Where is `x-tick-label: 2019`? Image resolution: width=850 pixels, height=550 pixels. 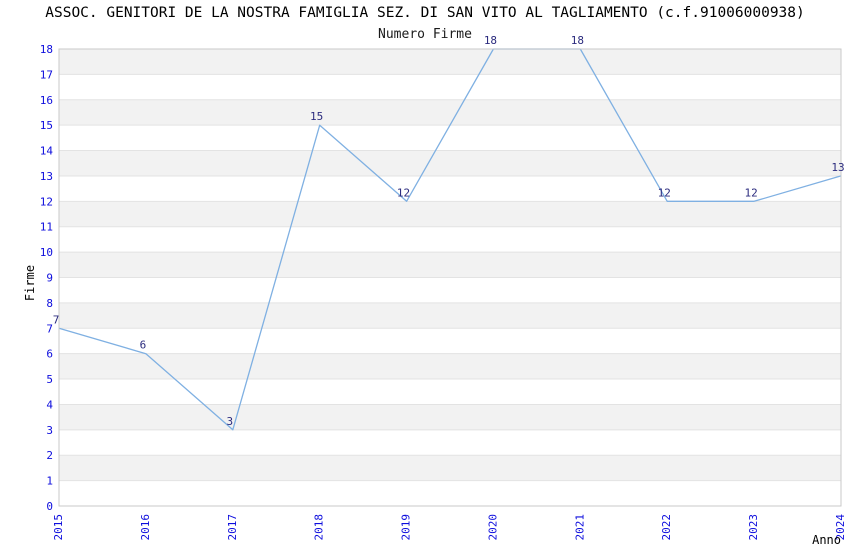 x-tick-label: 2019 is located at coordinates (406, 527).